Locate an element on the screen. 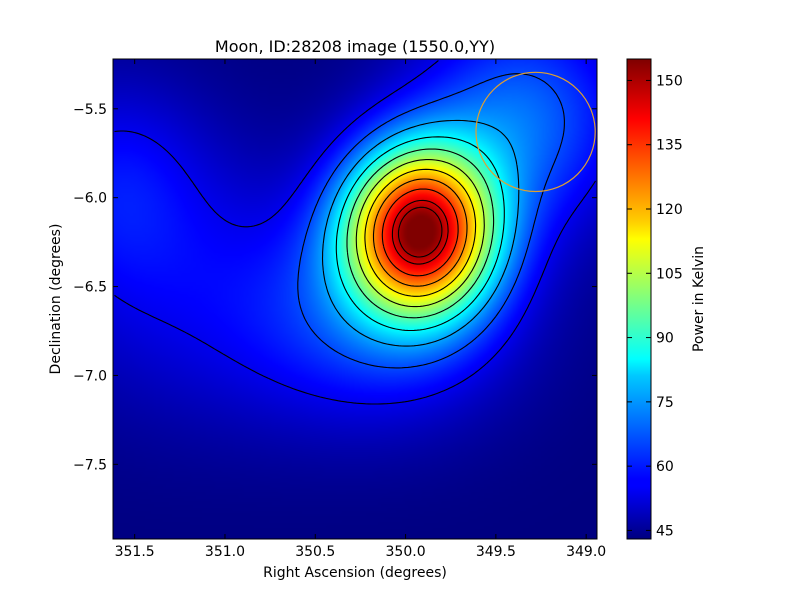 The height and width of the screenshot is (600, 800). x-tick-label: 350.0 is located at coordinates (406, 552).